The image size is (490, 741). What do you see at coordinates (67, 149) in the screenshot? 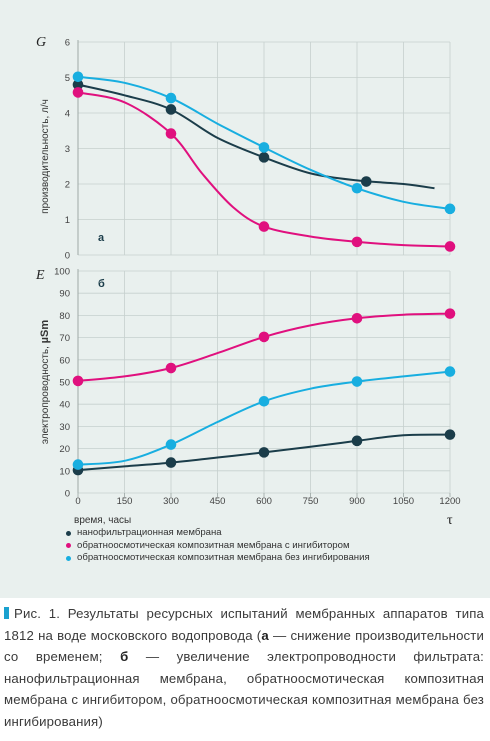
I see `y-tick-label: 3` at bounding box center [67, 149].